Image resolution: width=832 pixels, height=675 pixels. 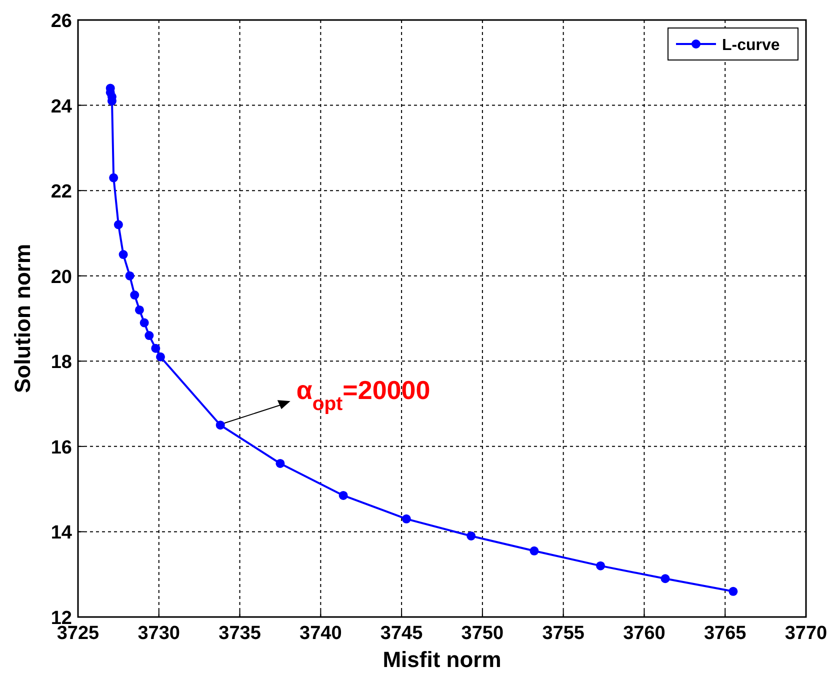 I want to click on y-tick-label: 26, so click(x=61, y=21).